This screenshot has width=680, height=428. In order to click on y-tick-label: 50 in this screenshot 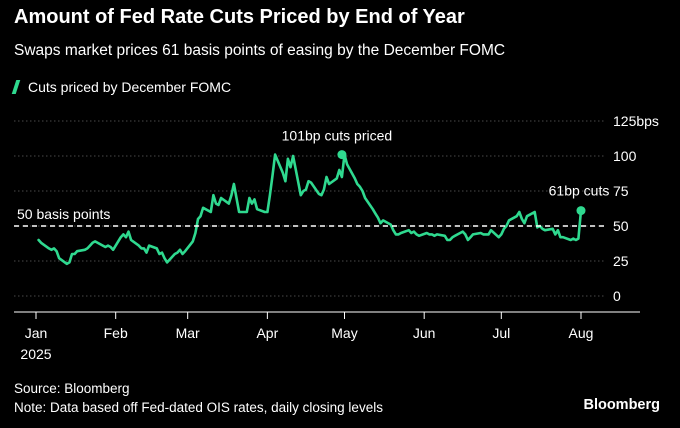, I will do `click(621, 226)`.